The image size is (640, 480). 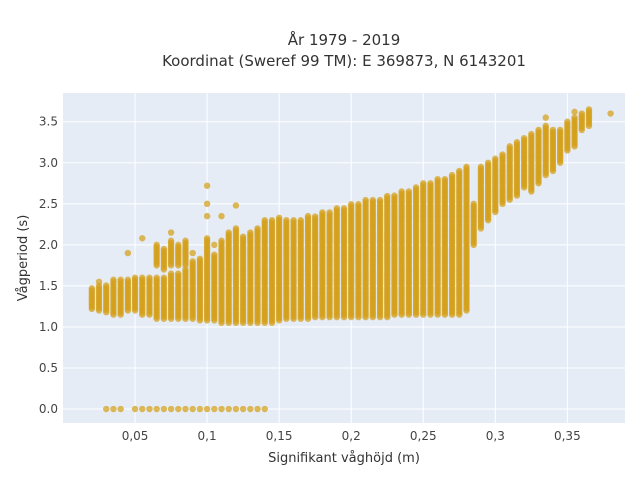 What do you see at coordinates (48, 204) in the screenshot?
I see `y-tick-label: 2.5` at bounding box center [48, 204].